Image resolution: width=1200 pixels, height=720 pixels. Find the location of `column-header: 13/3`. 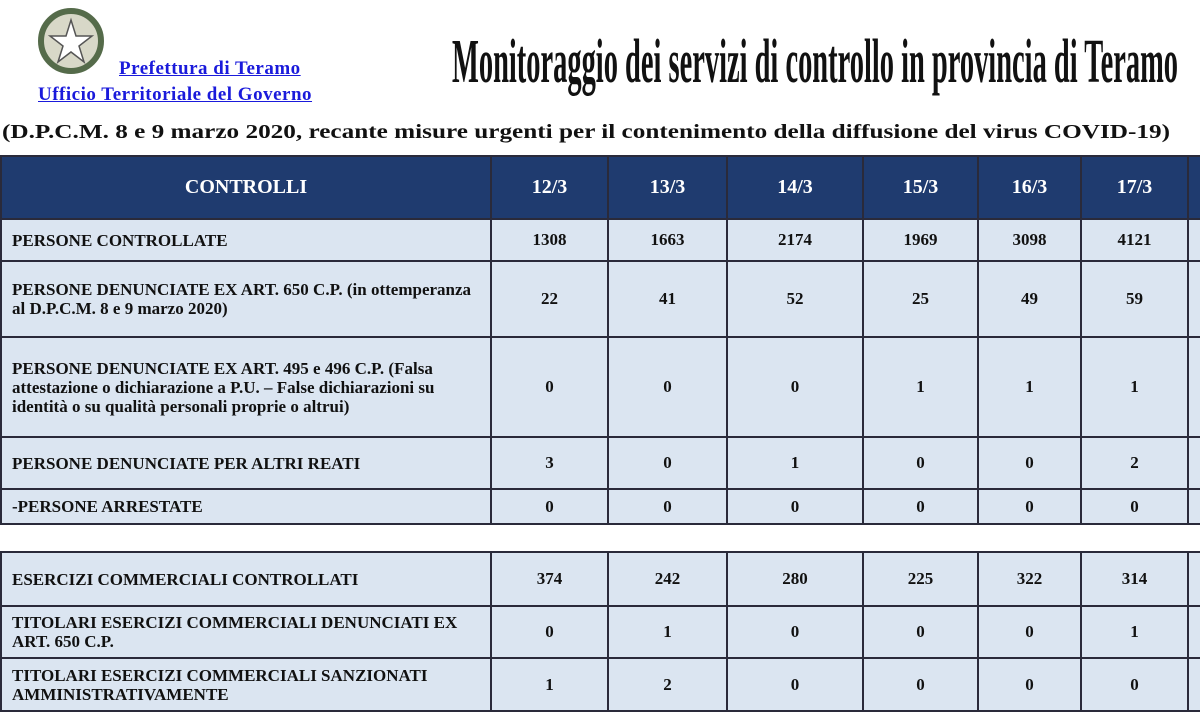

column-header: 13/3 is located at coordinates (667, 187).